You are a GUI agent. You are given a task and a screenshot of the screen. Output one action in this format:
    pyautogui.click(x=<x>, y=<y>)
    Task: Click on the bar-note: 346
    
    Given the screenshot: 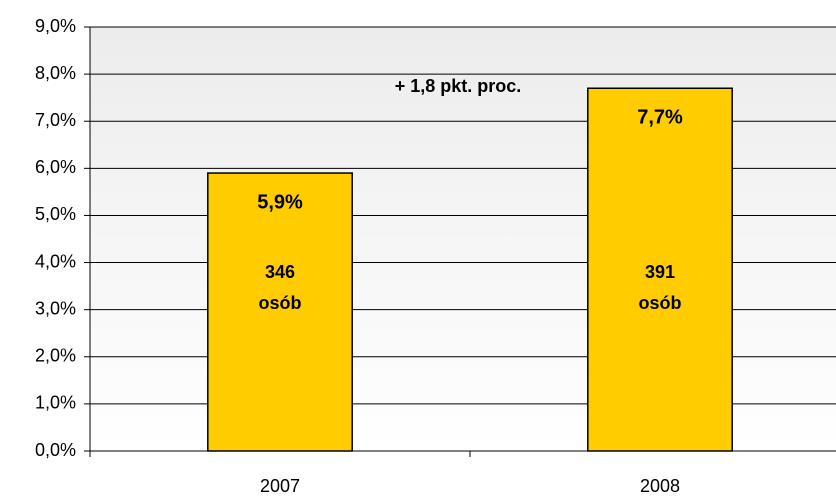 What is the action you would take?
    pyautogui.click(x=280, y=272)
    